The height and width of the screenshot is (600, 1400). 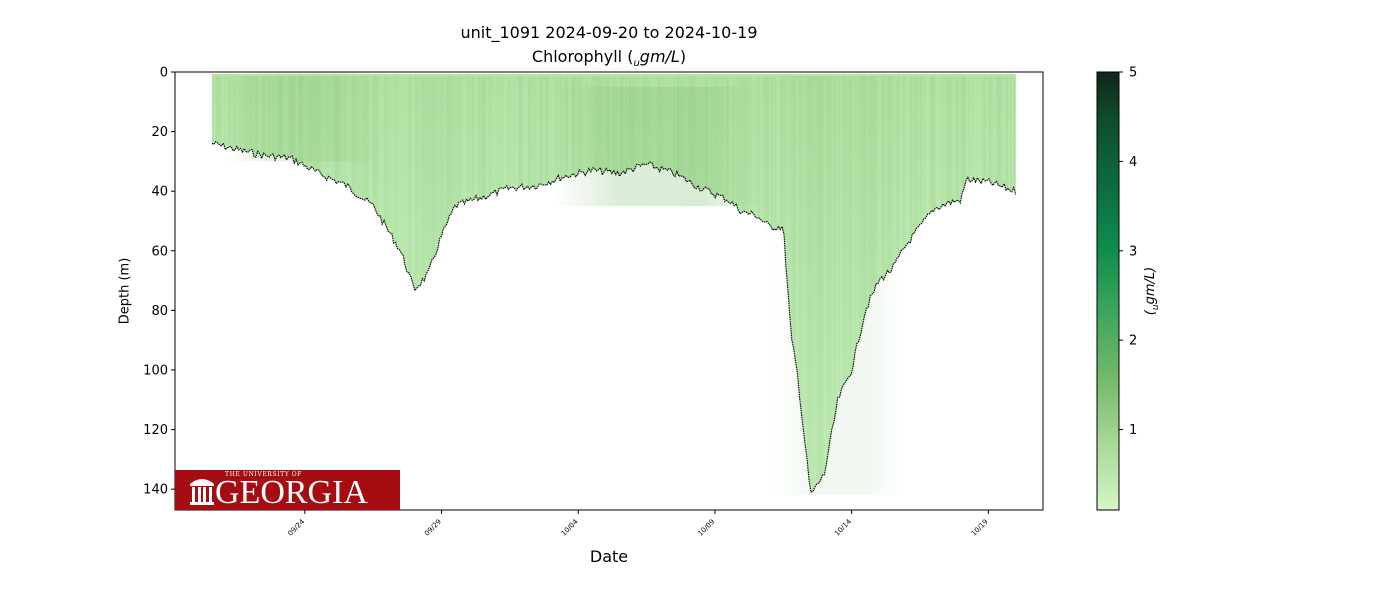 What do you see at coordinates (1133, 73) in the screenshot?
I see `colorbar-tick-label: 5` at bounding box center [1133, 73].